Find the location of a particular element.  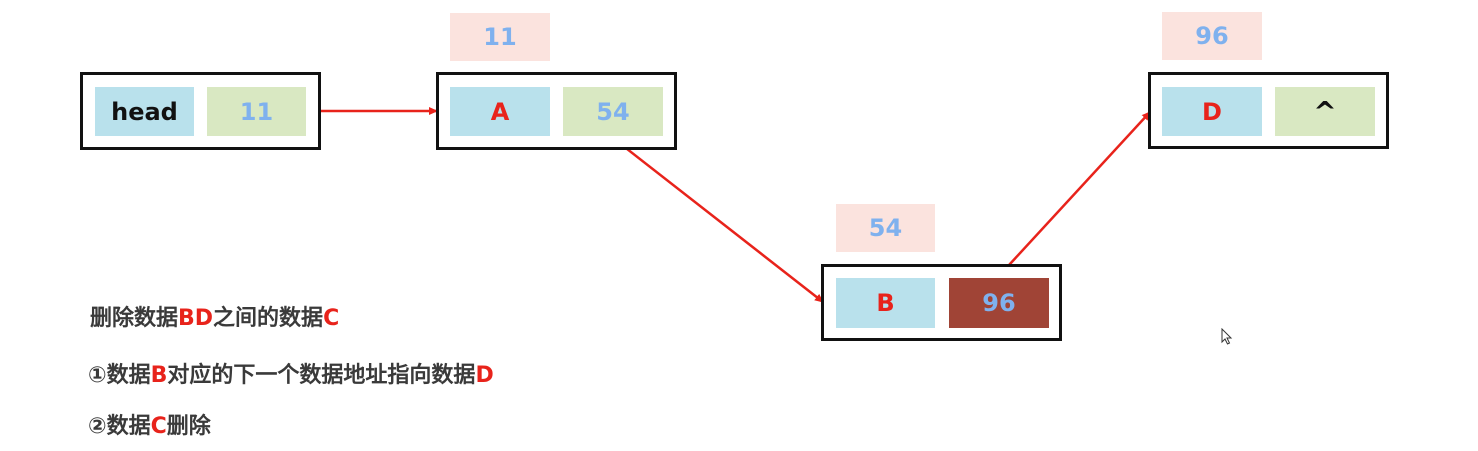

note-1-highlight-b: C is located at coordinates (331, 318).